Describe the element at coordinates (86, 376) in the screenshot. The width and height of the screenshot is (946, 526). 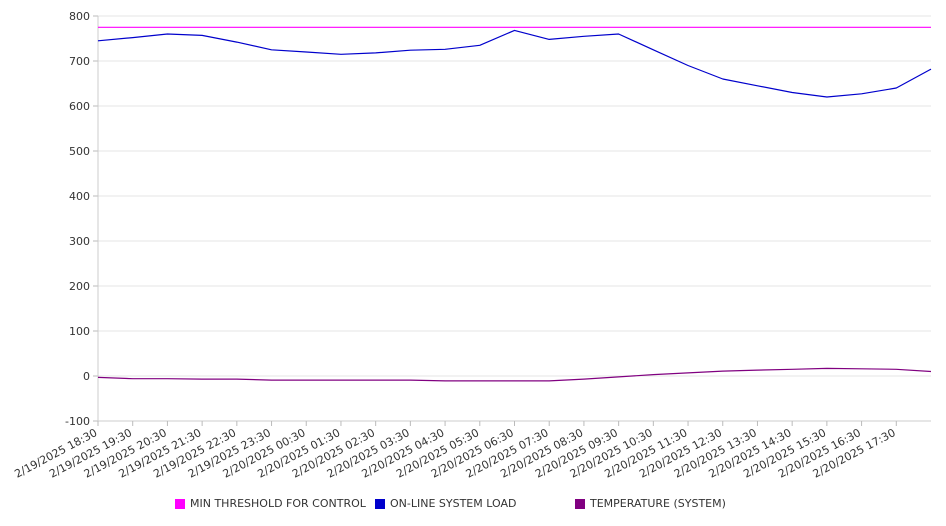
I see `y-tick-label: 0` at that location.